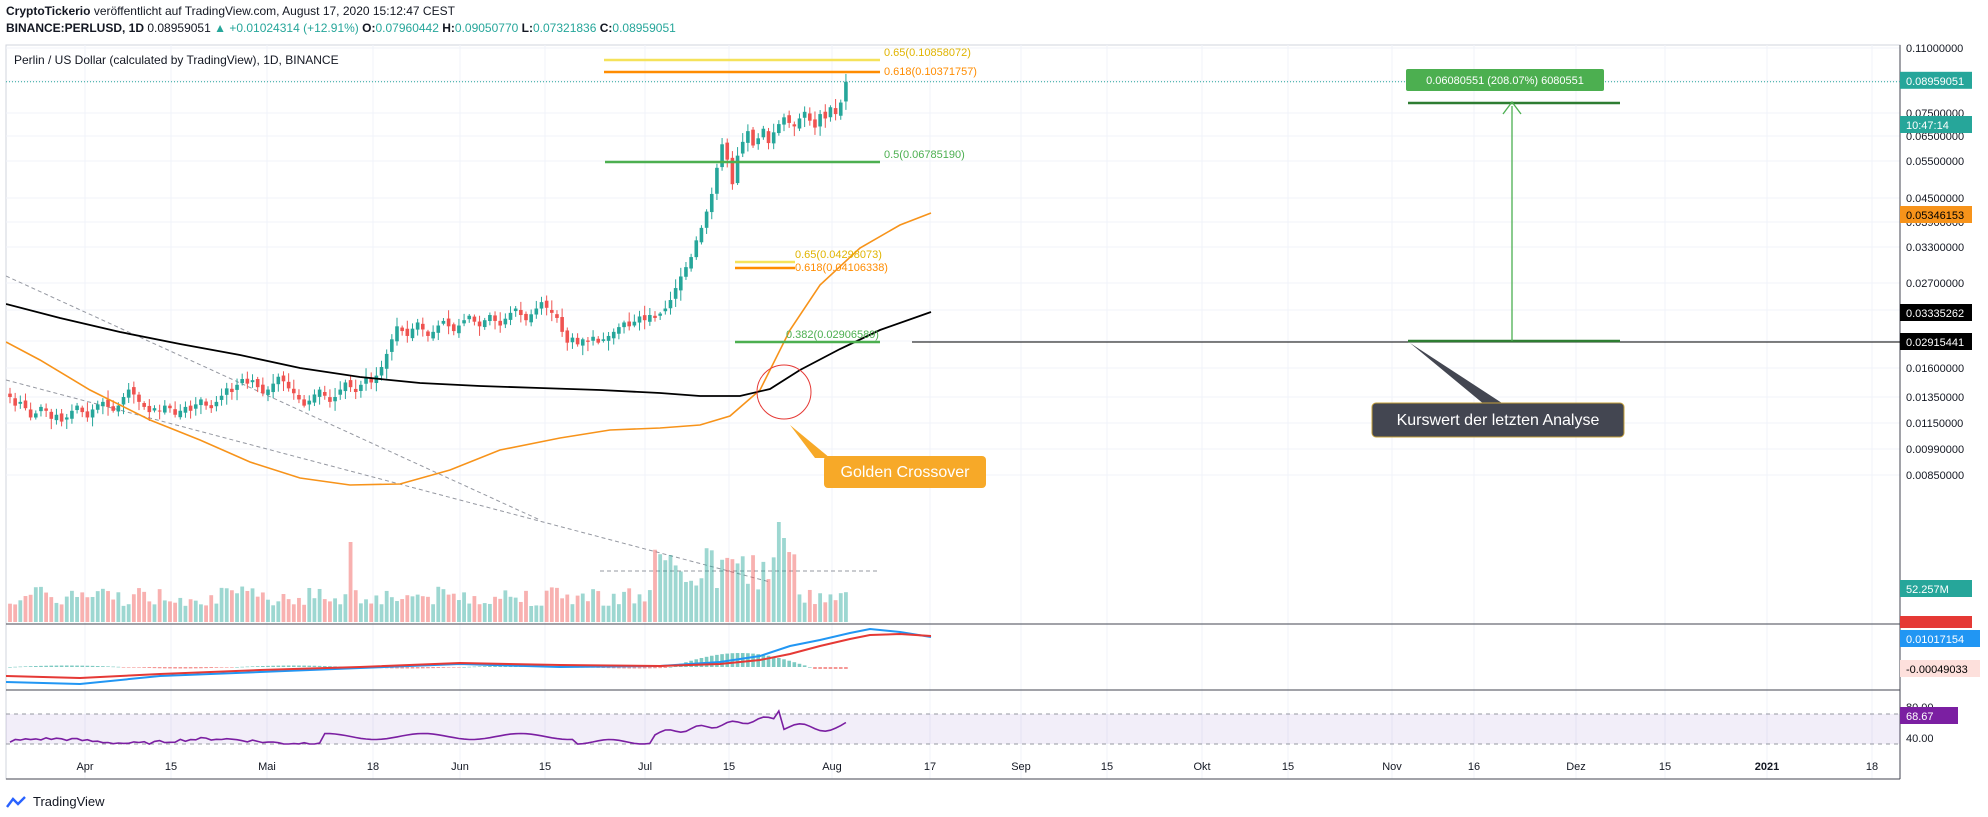  Describe the element at coordinates (75, 28) in the screenshot. I see `symbol-label: BINANCE:PERLUSD, 1D` at that location.